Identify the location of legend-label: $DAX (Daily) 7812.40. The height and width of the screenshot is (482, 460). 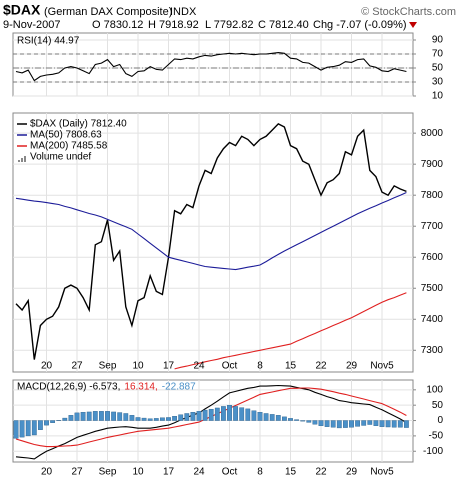
(78, 124).